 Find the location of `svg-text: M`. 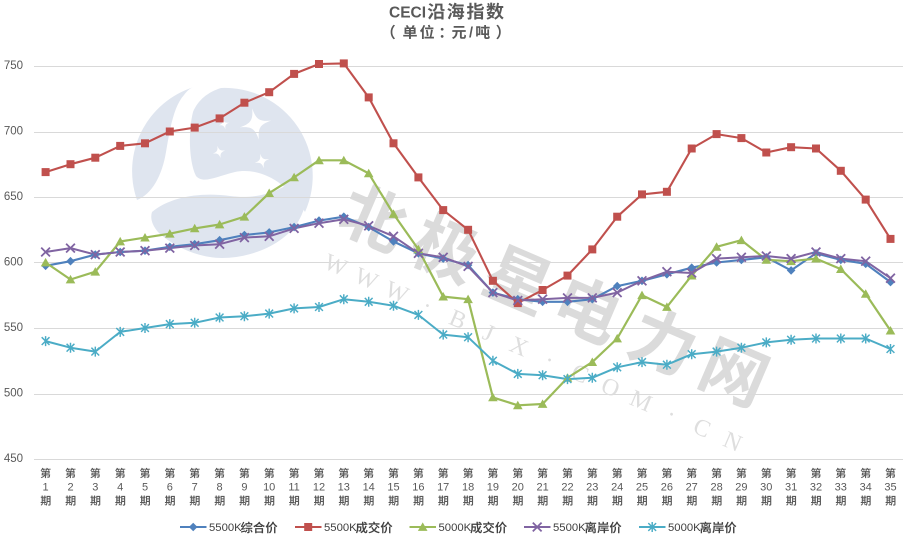

svg-text: M is located at coordinates (641, 401).